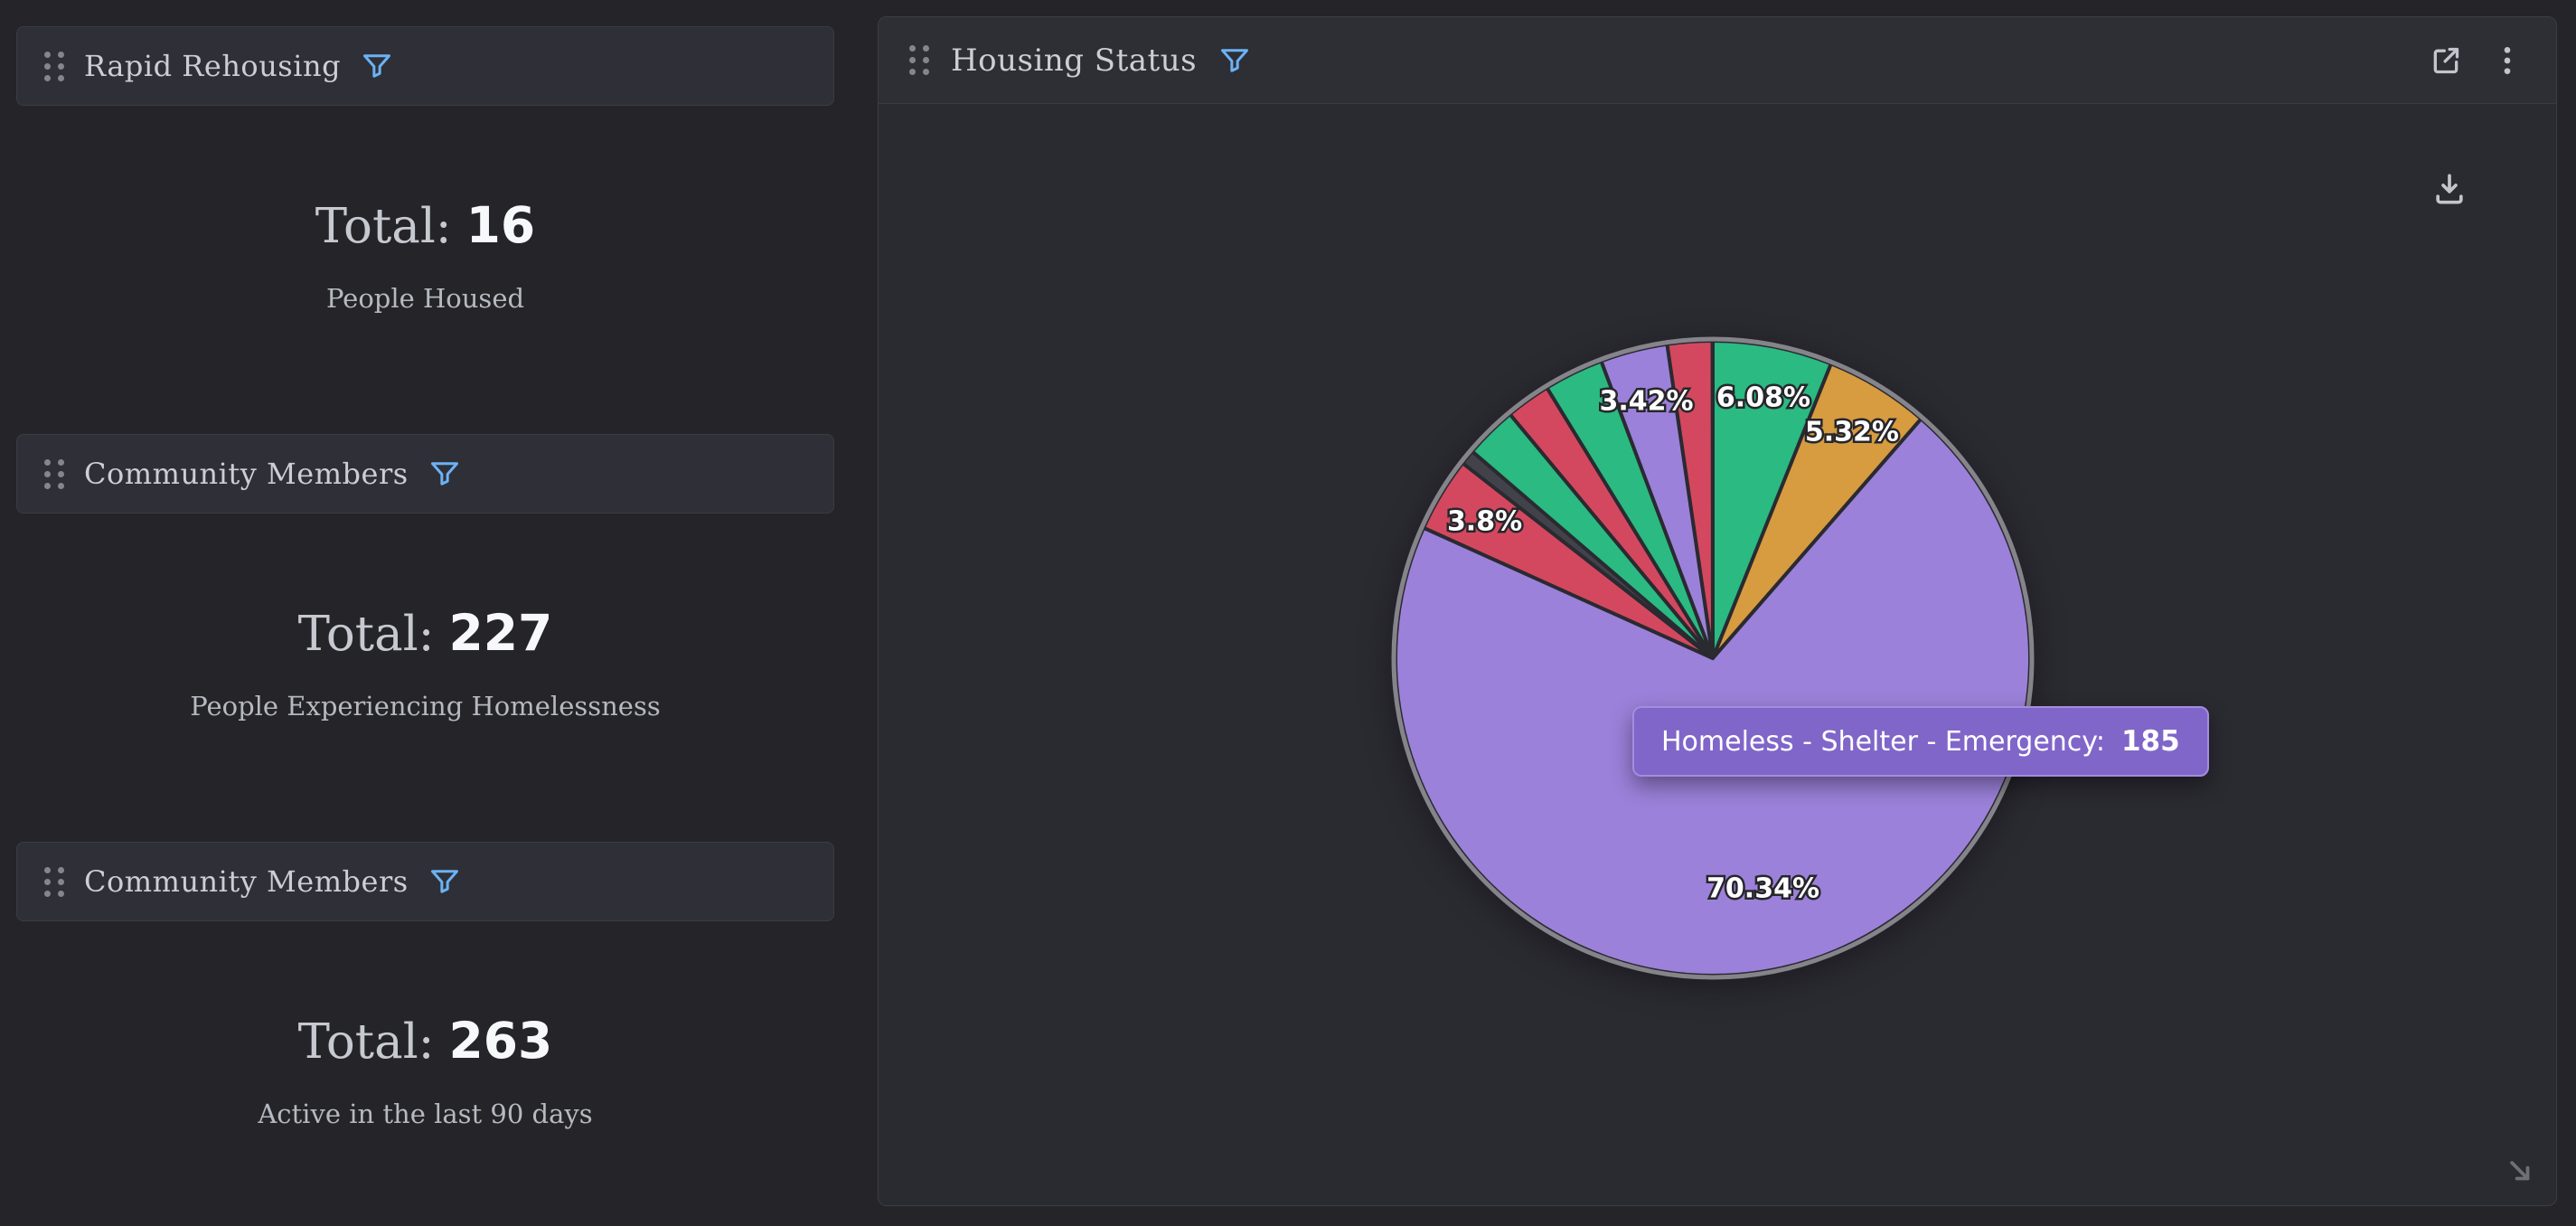 This screenshot has height=1226, width=2576. Describe the element at coordinates (425, 66) in the screenshot. I see `card-header: Rapid Rehousing` at that location.